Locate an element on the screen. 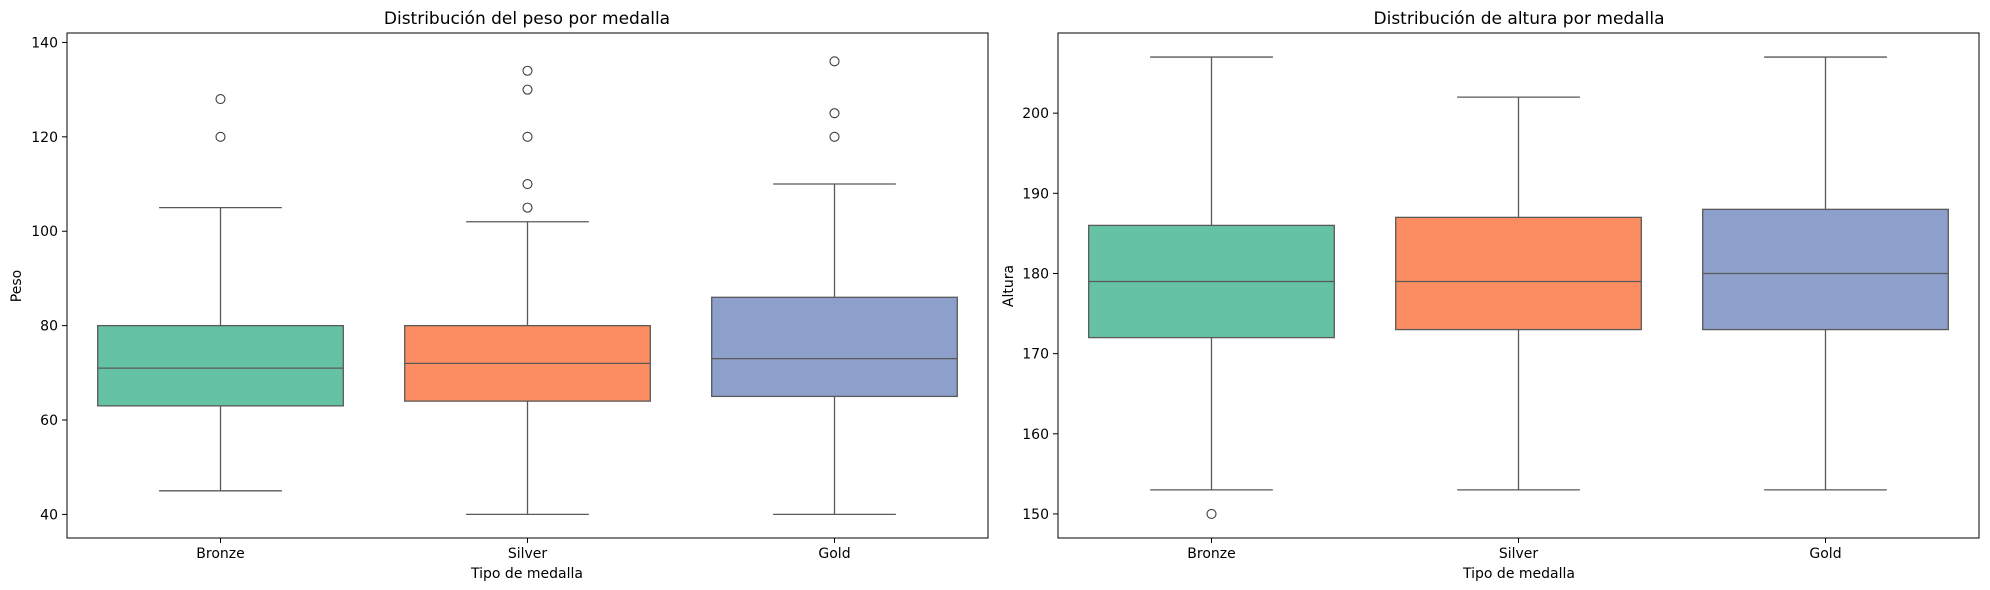 Image resolution: width=1990 pixels, height=590 pixels. y-axis-label: Altura is located at coordinates (1009, 286).